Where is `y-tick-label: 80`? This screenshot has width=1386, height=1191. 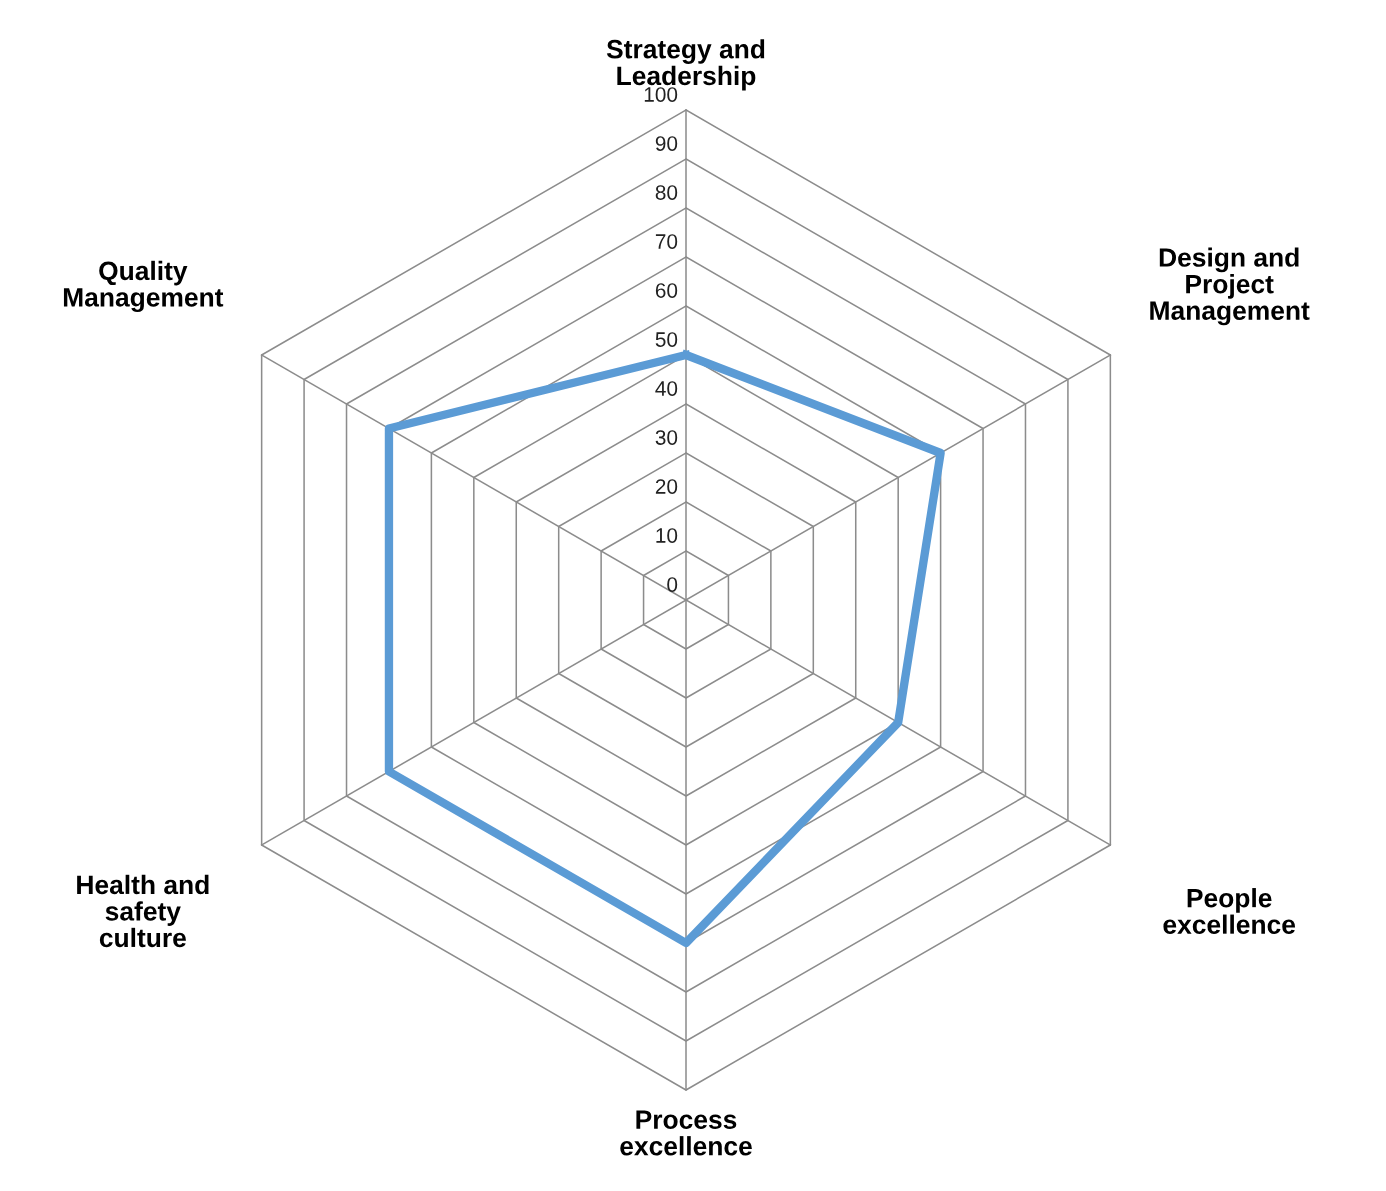
y-tick-label: 80 is located at coordinates (666, 192).